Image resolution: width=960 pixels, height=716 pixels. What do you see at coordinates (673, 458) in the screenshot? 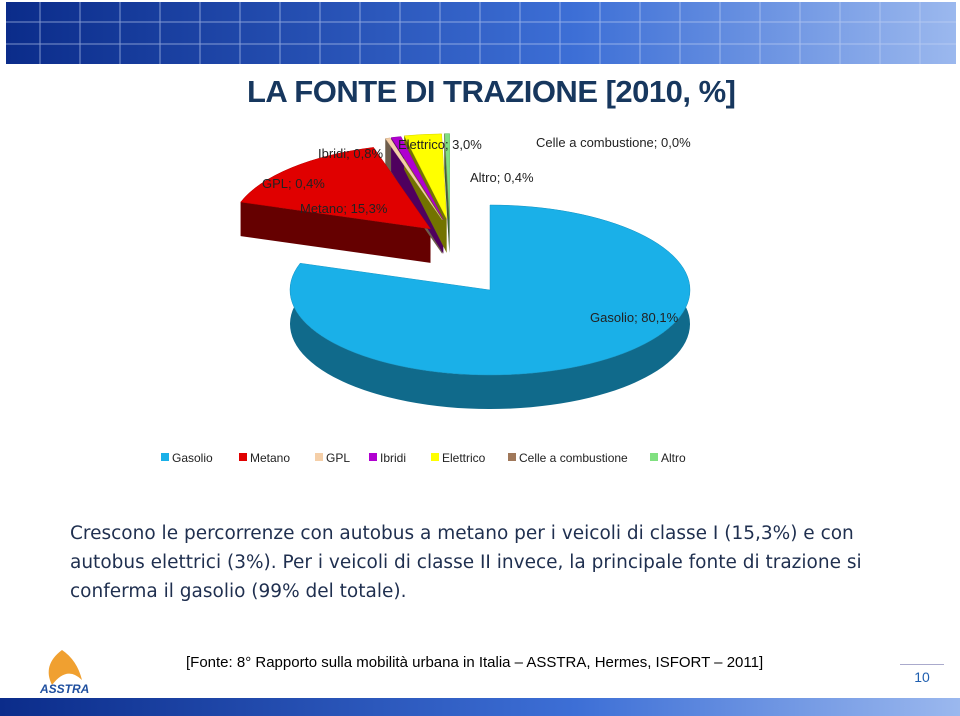
I see `legend-label: Altro` at bounding box center [673, 458].